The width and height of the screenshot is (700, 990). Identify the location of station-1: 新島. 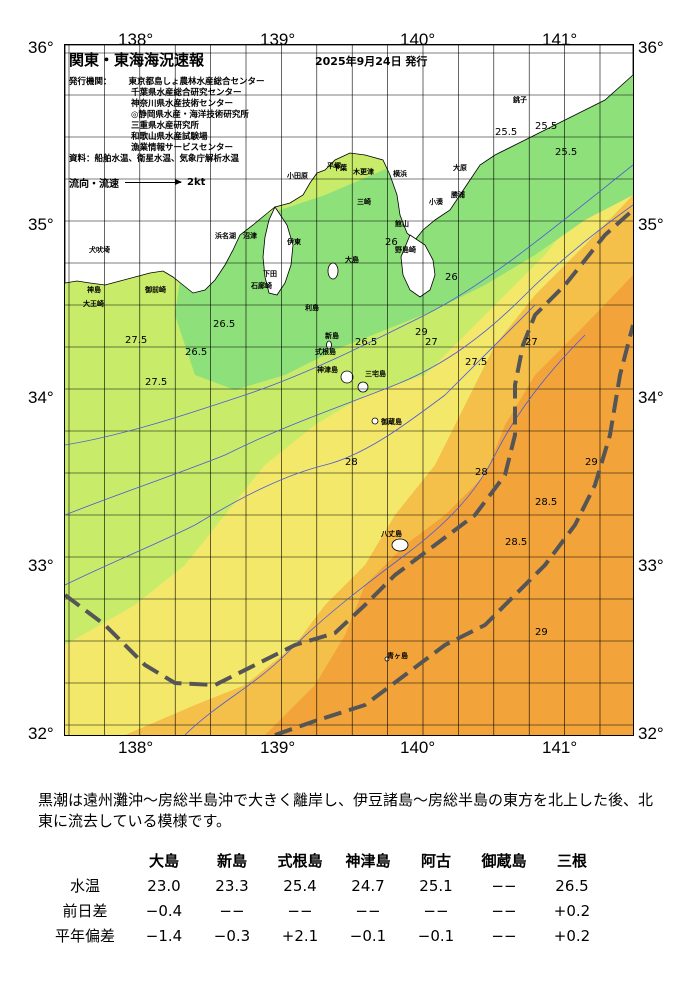
(231, 861).